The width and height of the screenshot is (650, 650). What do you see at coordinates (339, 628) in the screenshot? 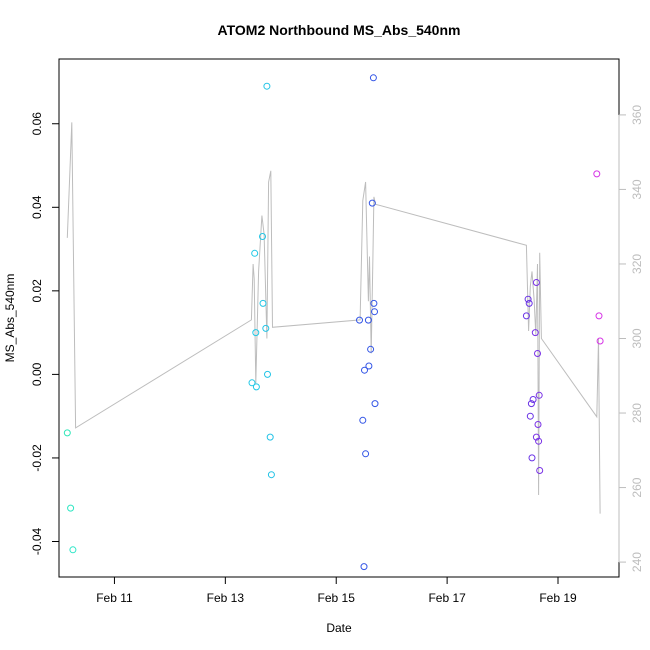
I see `x-axis-label: Date` at bounding box center [339, 628].